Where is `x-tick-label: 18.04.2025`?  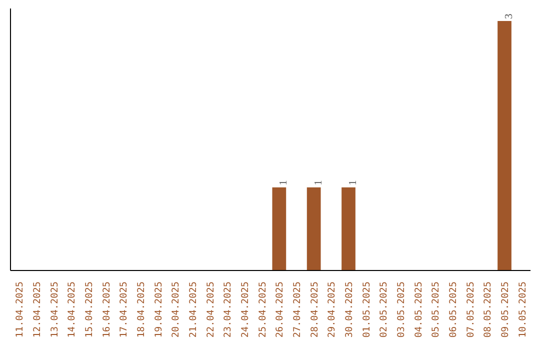 x-tick-label: 18.04.2025 is located at coordinates (141, 309).